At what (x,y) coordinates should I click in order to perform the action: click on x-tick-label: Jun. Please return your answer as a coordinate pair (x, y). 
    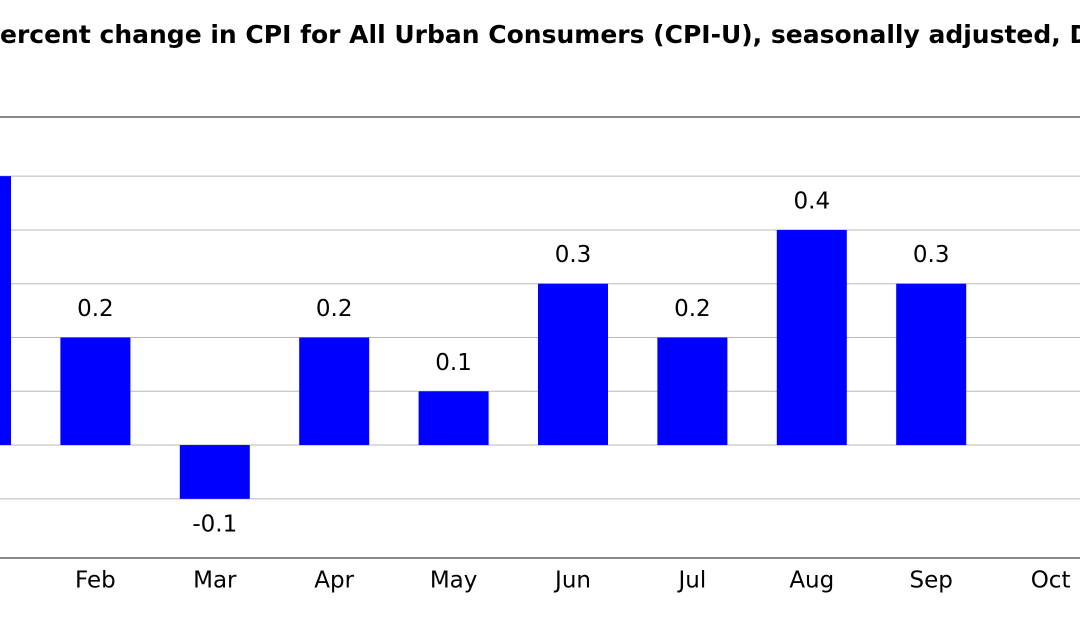
    Looking at the image, I should click on (572, 581).